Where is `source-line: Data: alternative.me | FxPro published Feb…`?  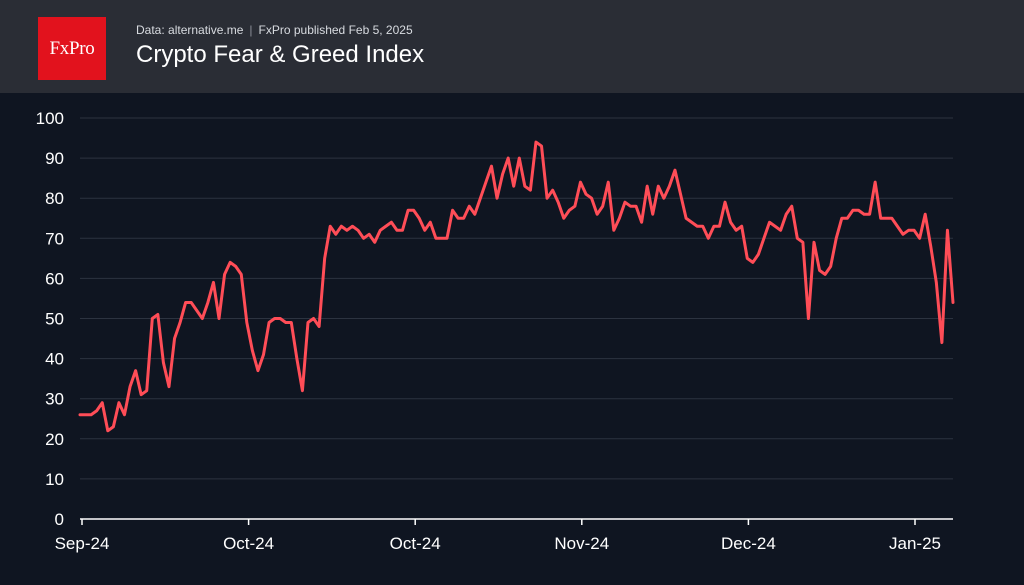 source-line: Data: alternative.me | FxPro published Feb… is located at coordinates (274, 30).